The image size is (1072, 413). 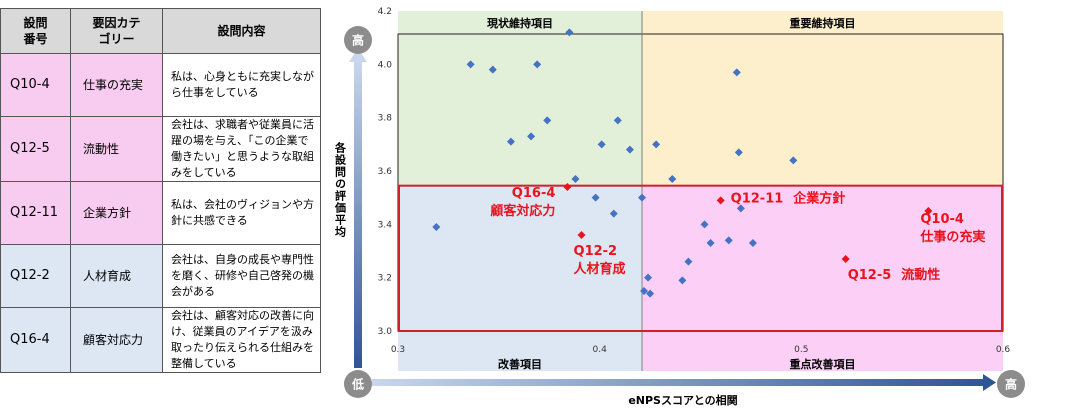 What do you see at coordinates (682, 400) in the screenshot?
I see `x-axis-title: eNPSスコアとの相関` at bounding box center [682, 400].